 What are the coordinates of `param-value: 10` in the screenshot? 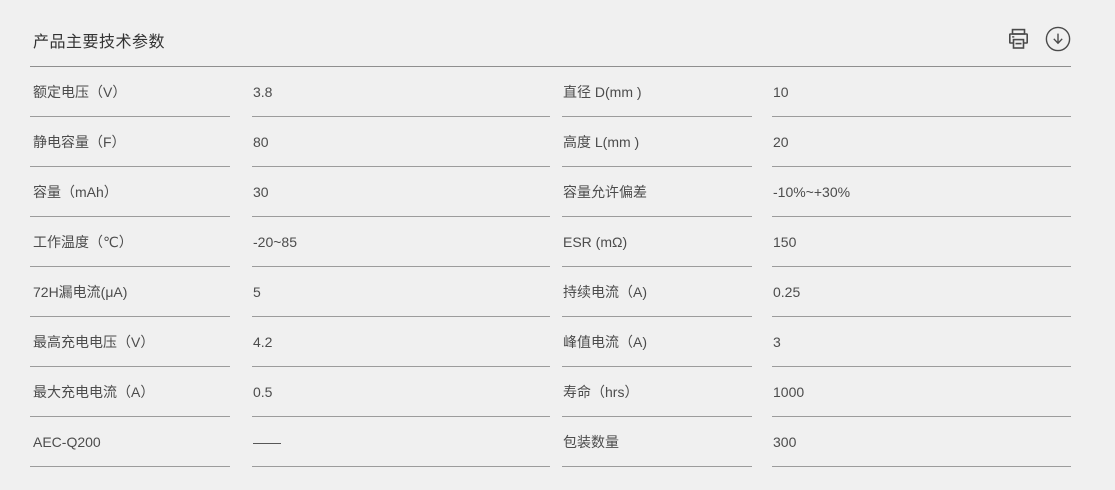 It's located at (921, 92).